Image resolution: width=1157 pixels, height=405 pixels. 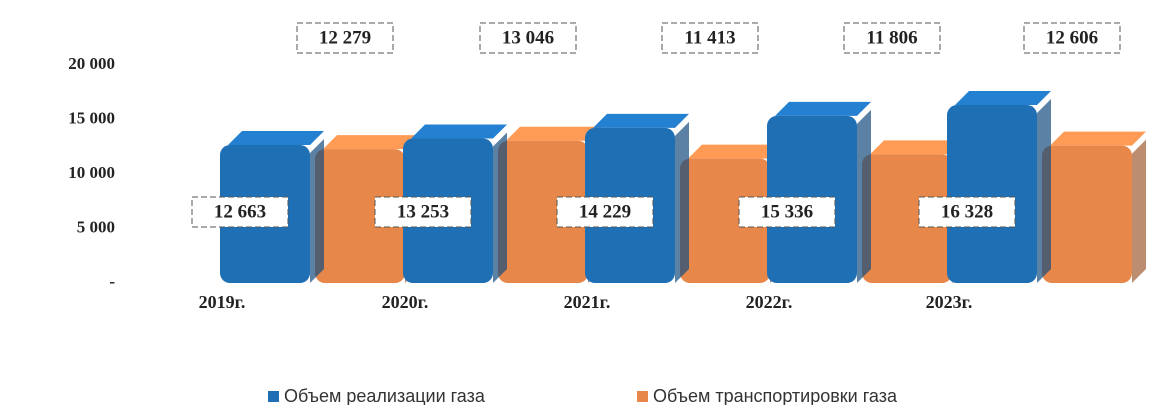 I want to click on x-tick-label: 2022г., so click(x=769, y=302).